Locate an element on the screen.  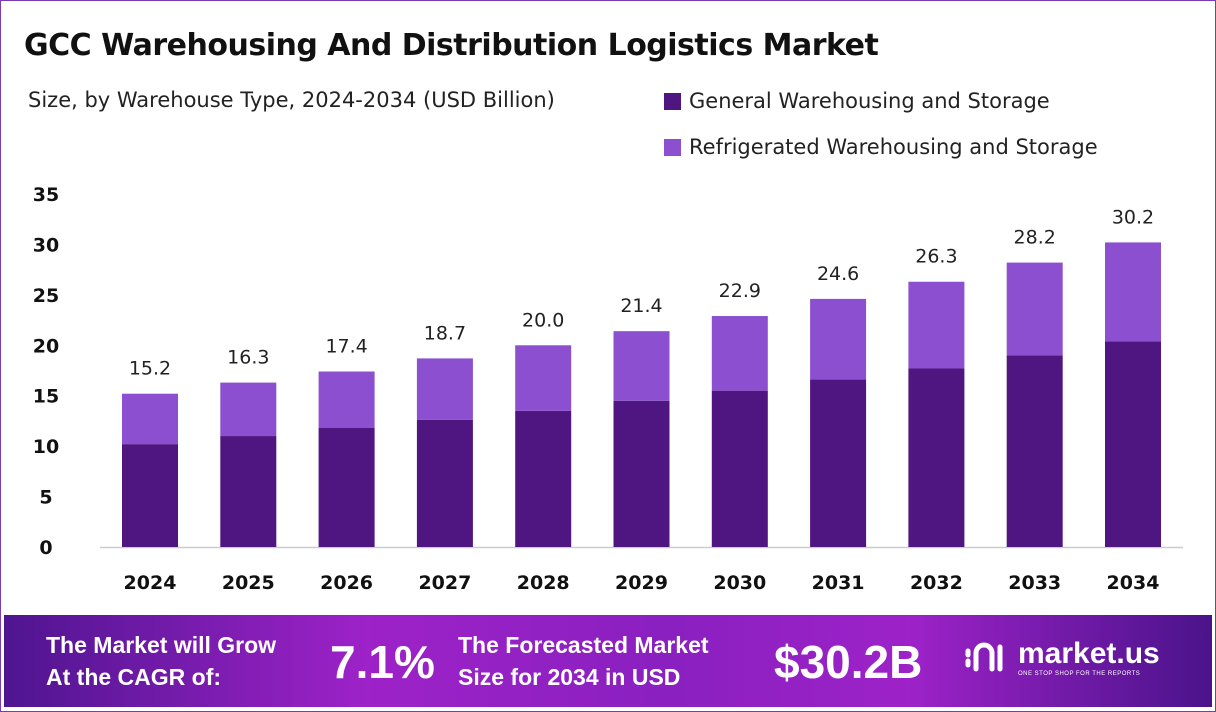
x-tick-label: 2034 is located at coordinates (1133, 583).